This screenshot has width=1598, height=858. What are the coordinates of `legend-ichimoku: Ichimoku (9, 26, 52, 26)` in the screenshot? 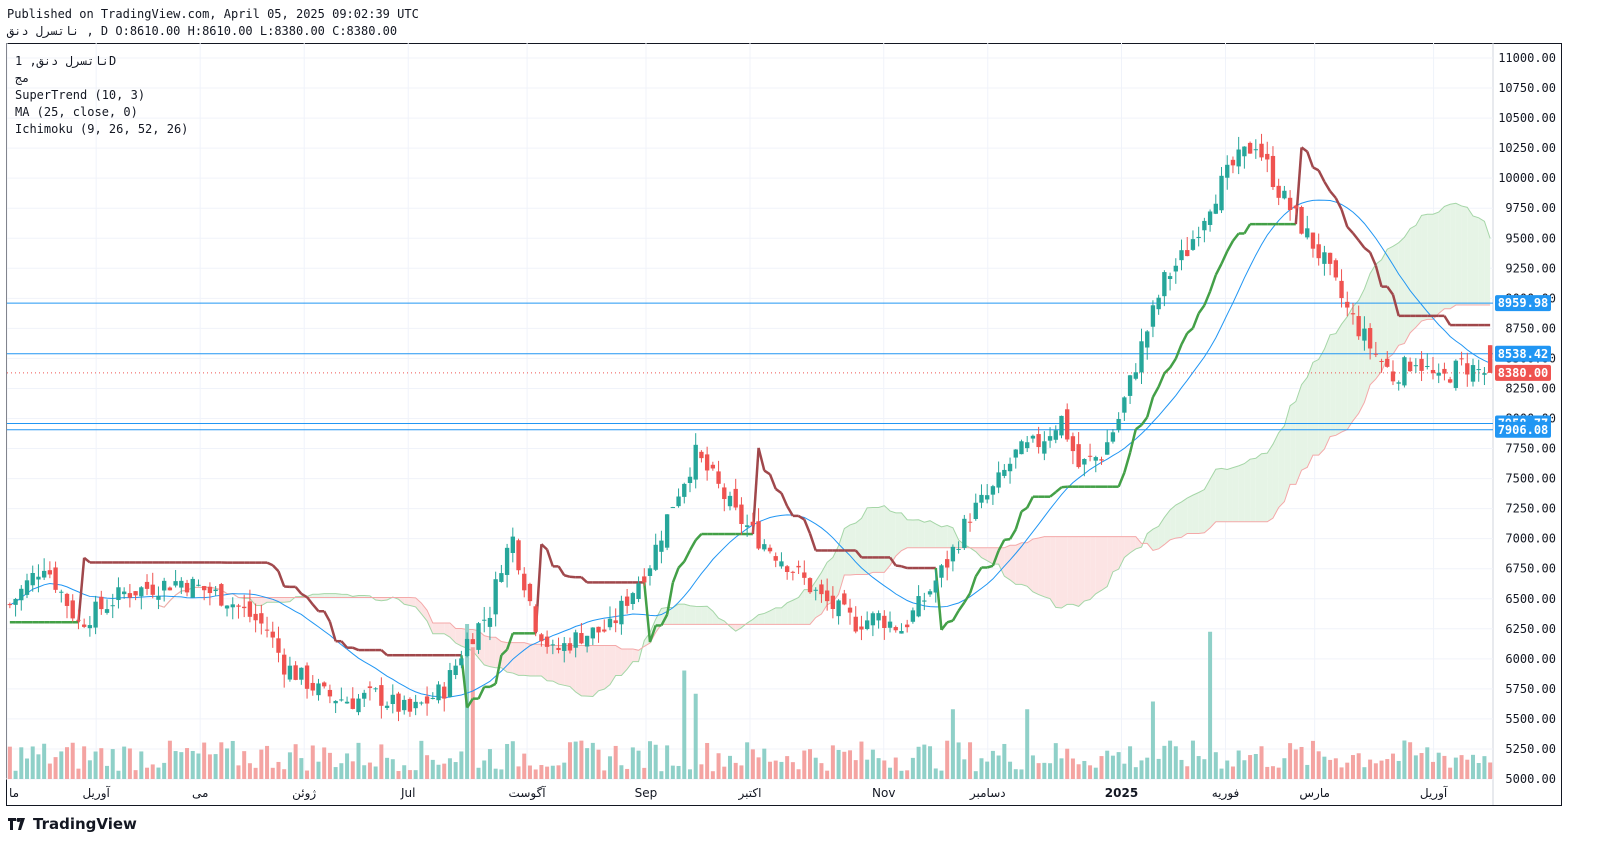 It's located at (102, 129).